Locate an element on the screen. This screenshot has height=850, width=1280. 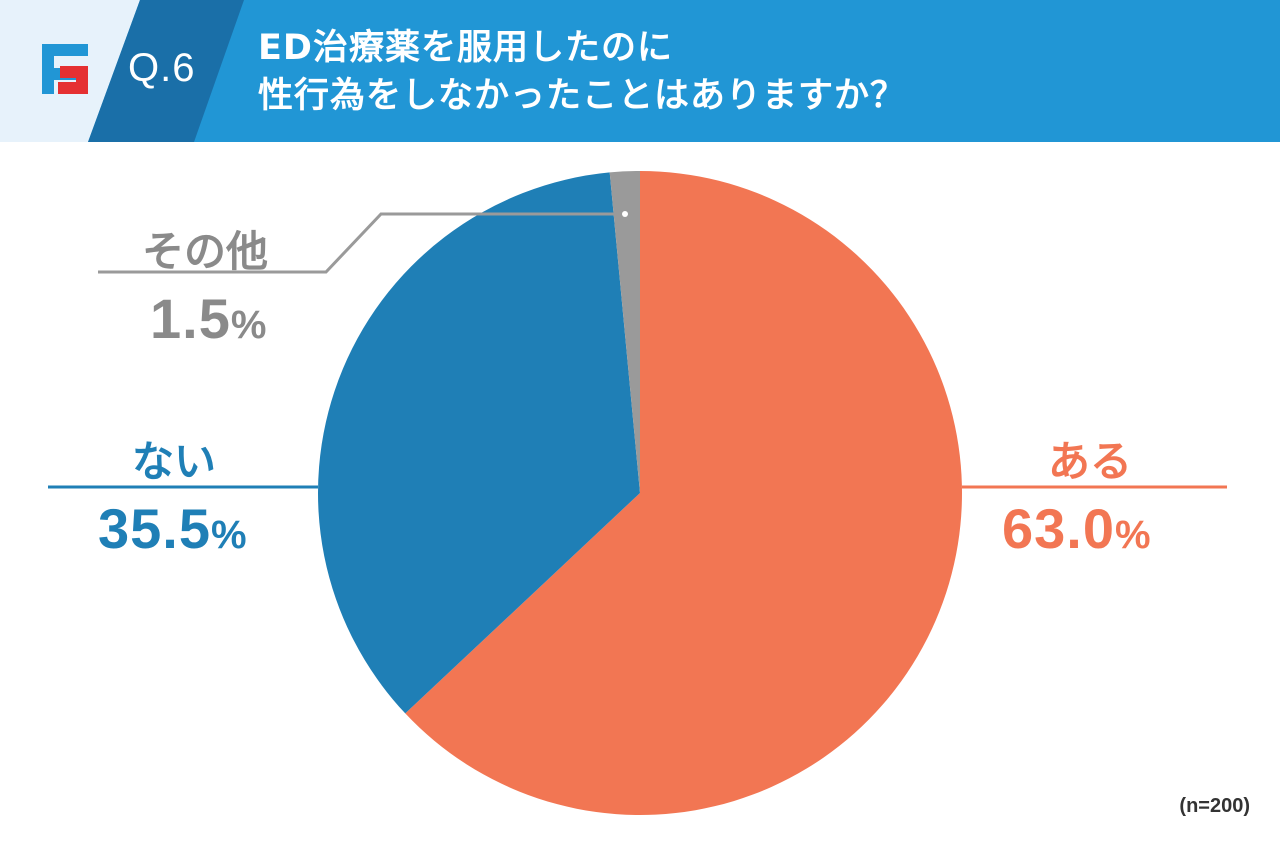
slice-label-aru: ある is located at coordinates (1090, 461).